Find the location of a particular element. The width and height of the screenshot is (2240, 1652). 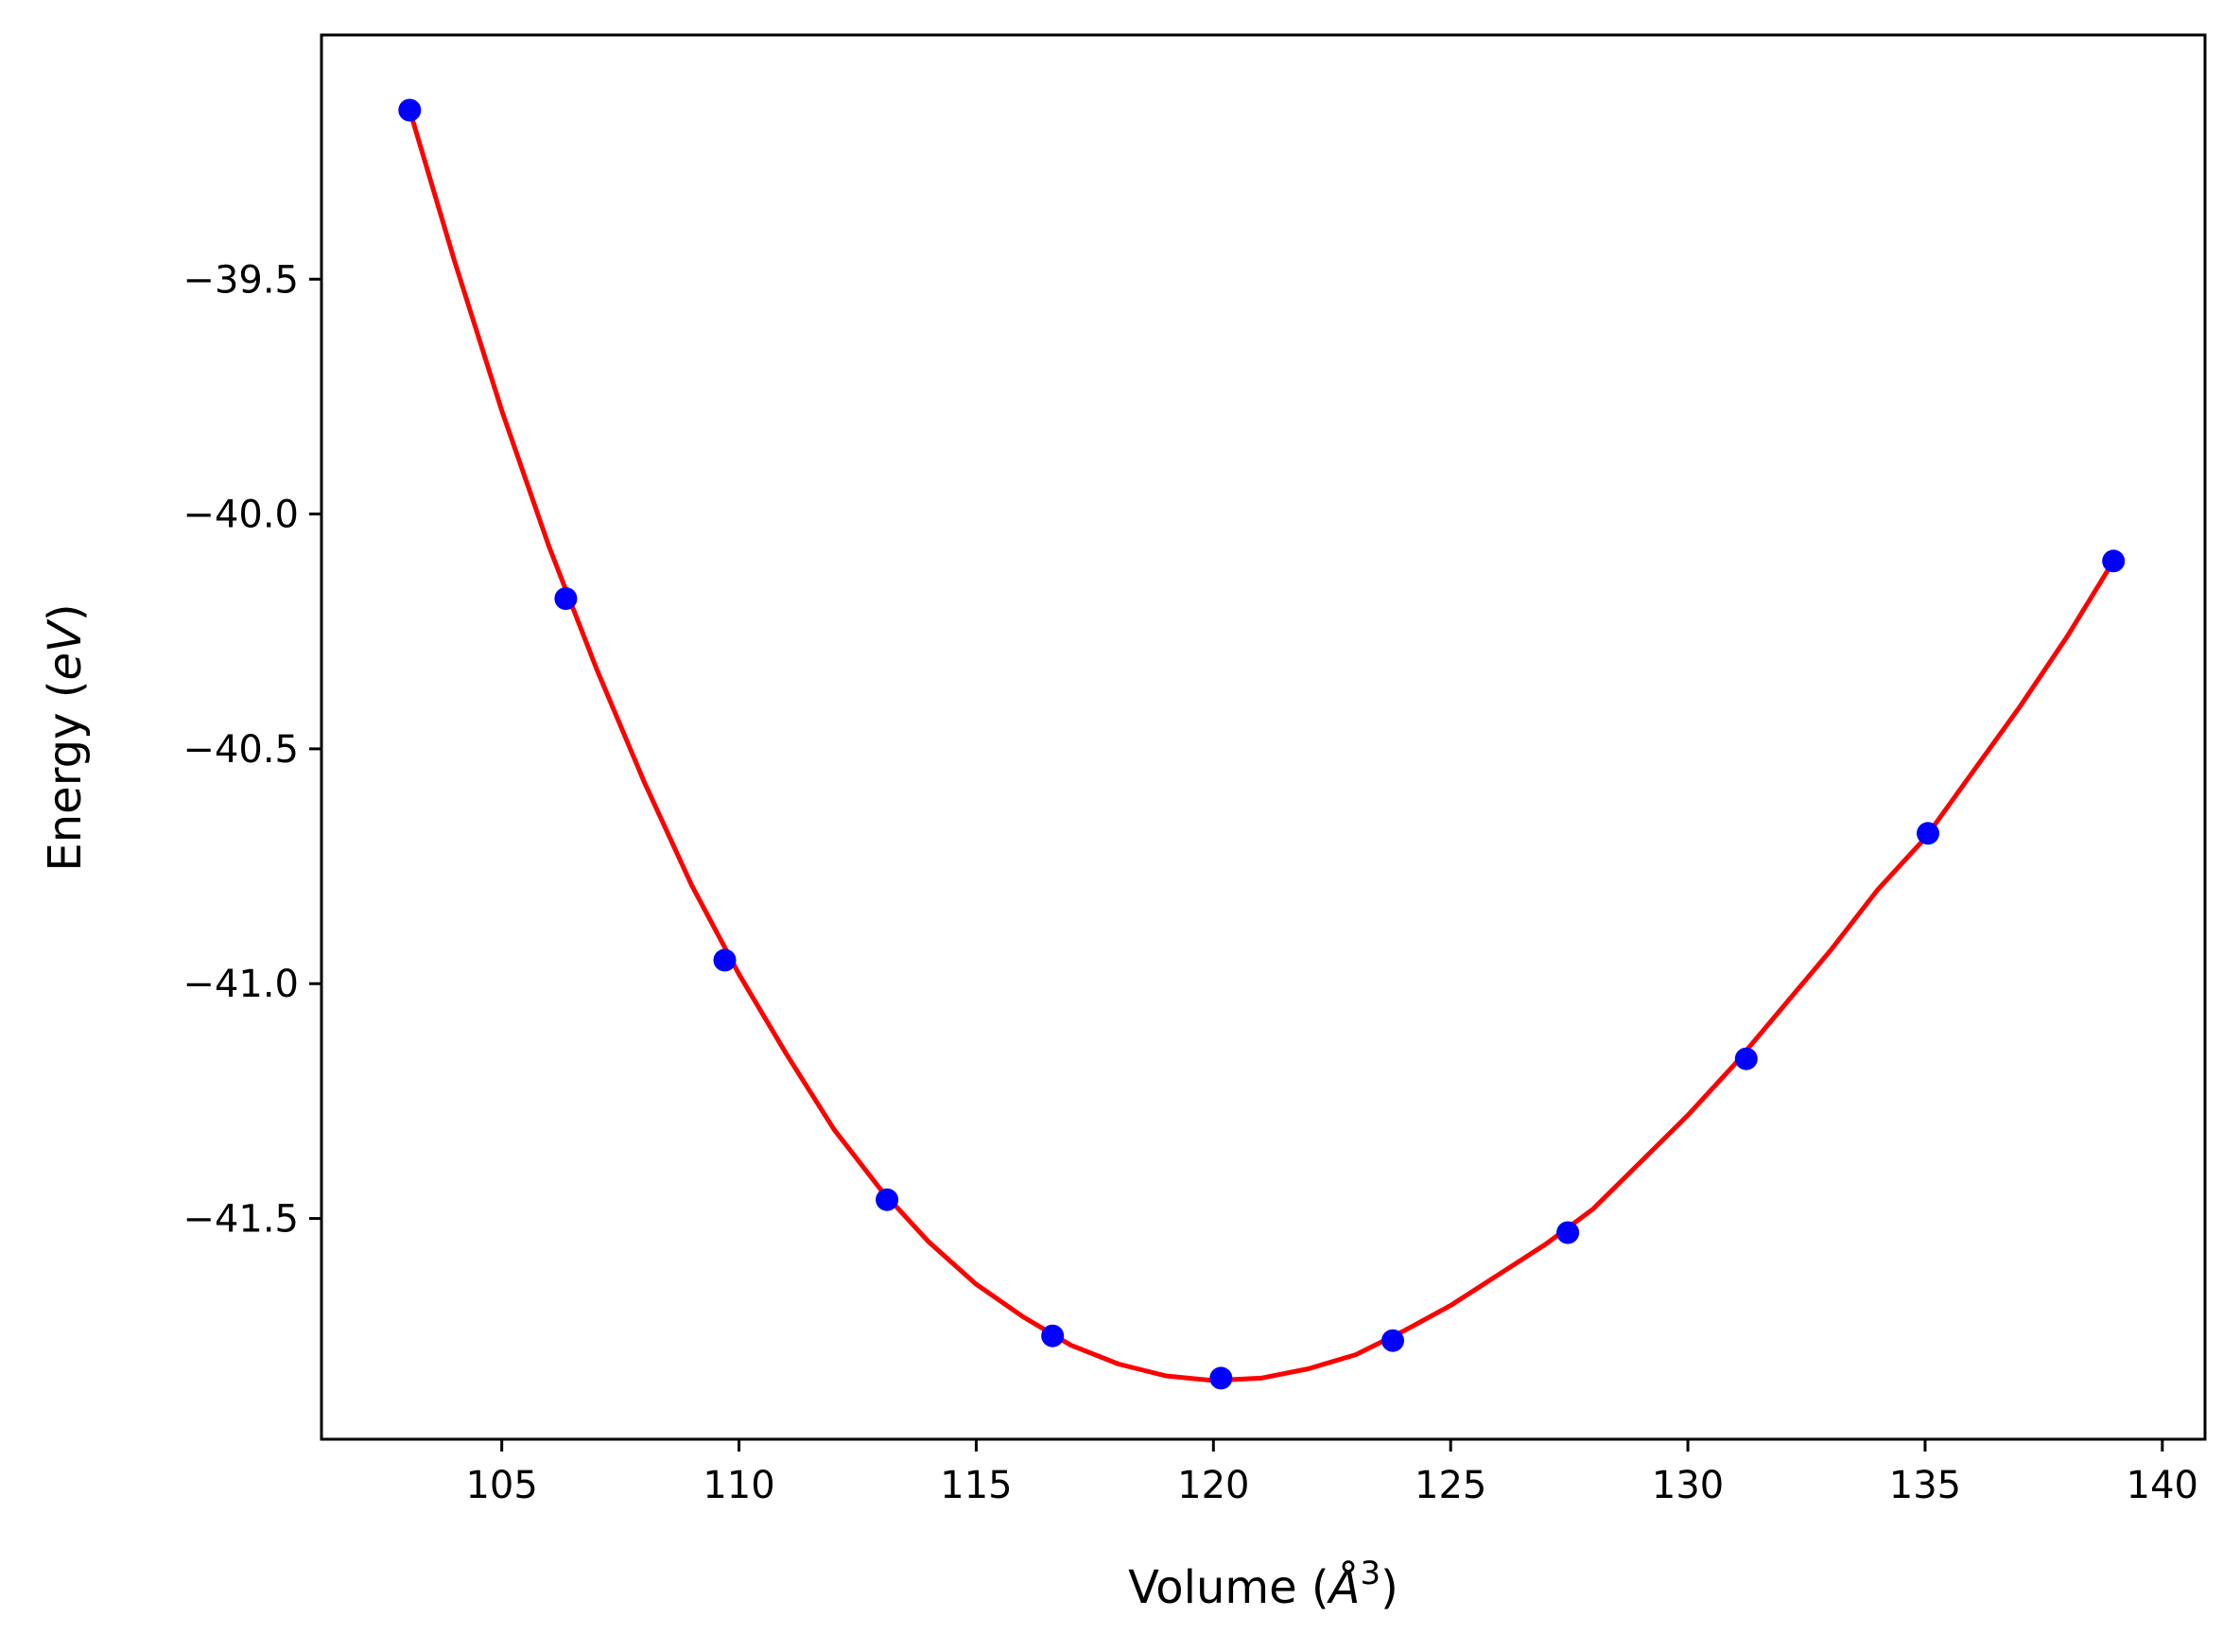

y-axis-label: Energy (eV) is located at coordinates (65, 737).